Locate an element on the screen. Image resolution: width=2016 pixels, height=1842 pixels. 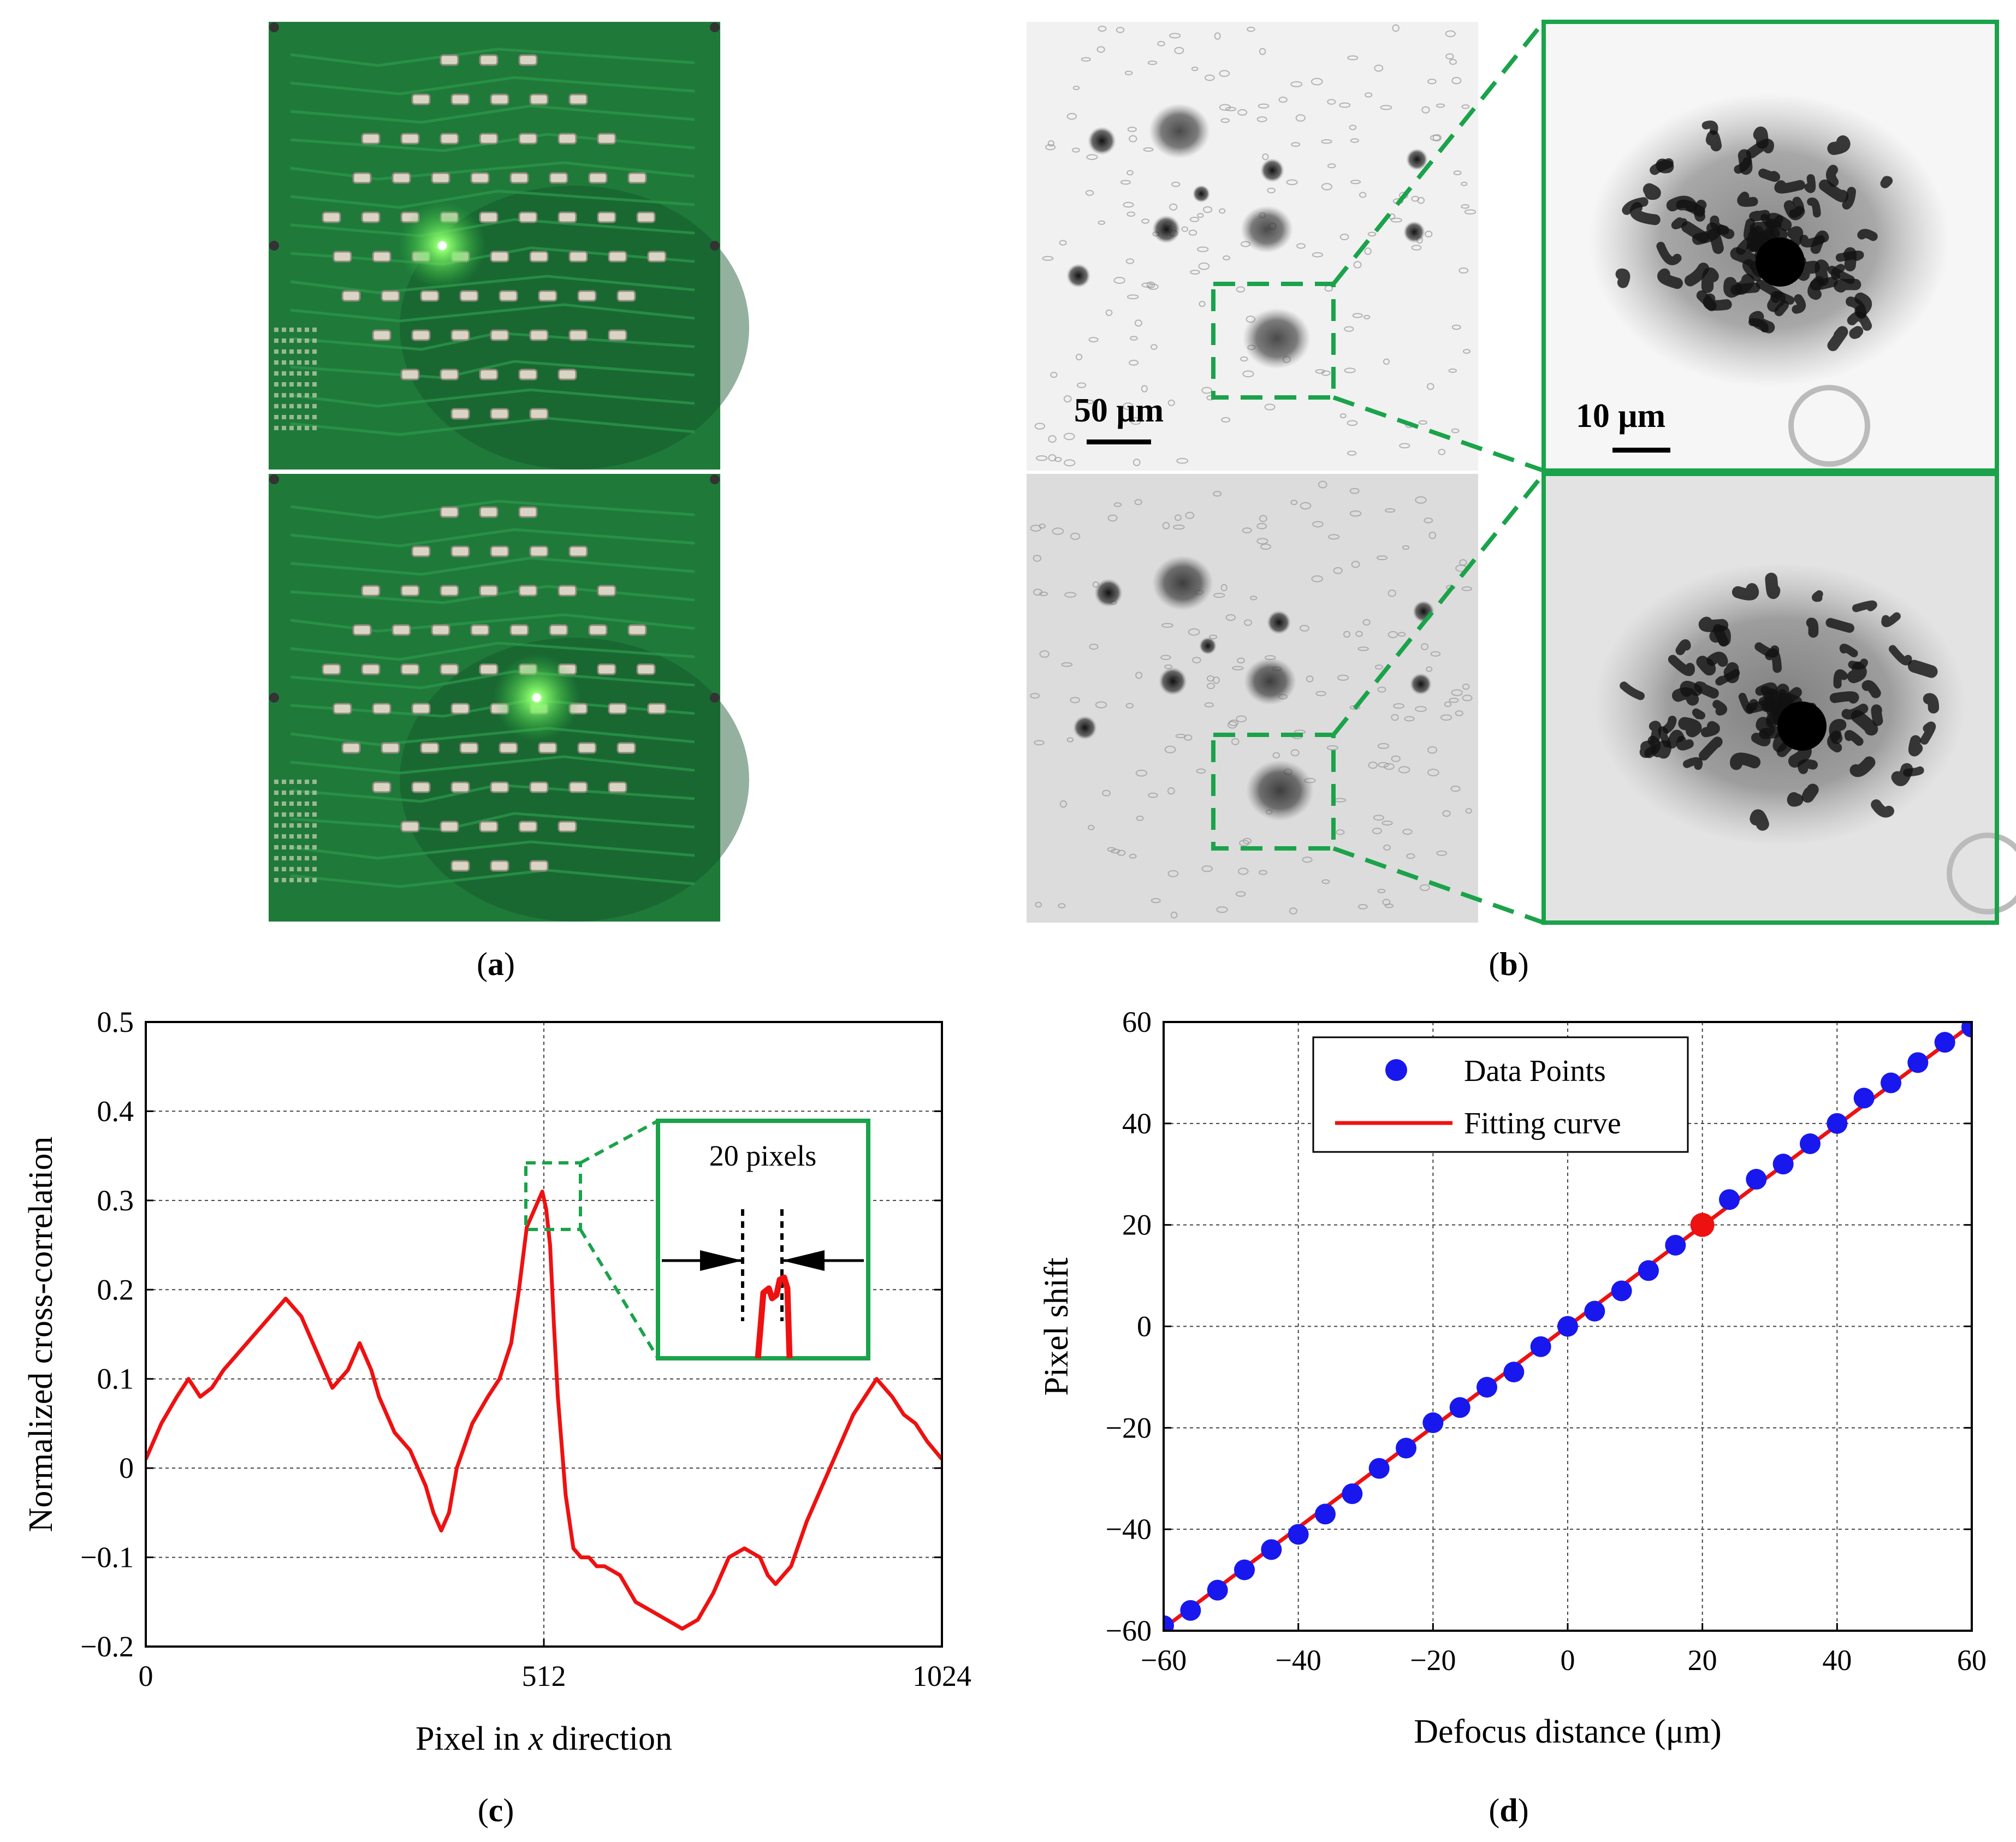
chart-d-ytick-label: −40 is located at coordinates (1129, 1529).